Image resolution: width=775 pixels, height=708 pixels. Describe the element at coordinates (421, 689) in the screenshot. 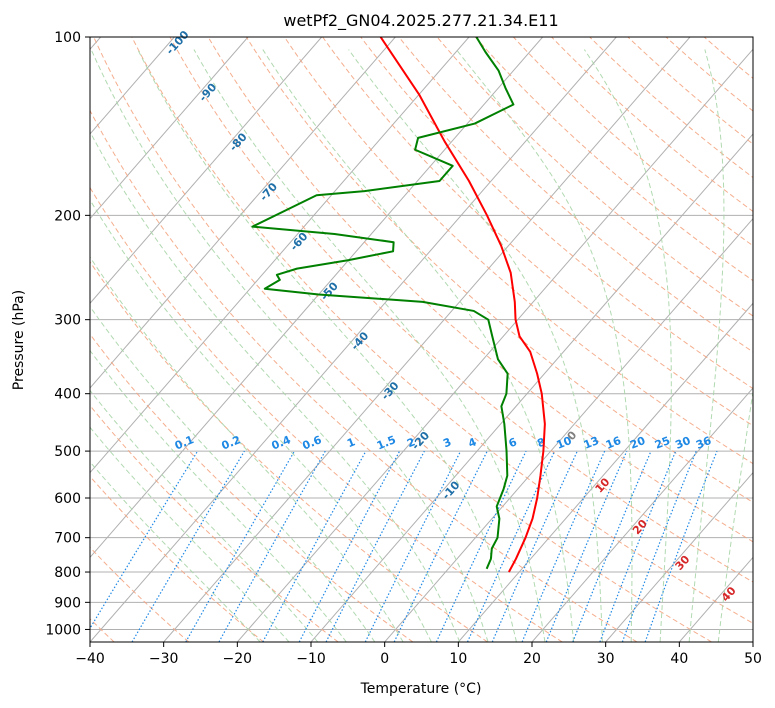

I see `x-axis-label: Temperature (°C)` at that location.